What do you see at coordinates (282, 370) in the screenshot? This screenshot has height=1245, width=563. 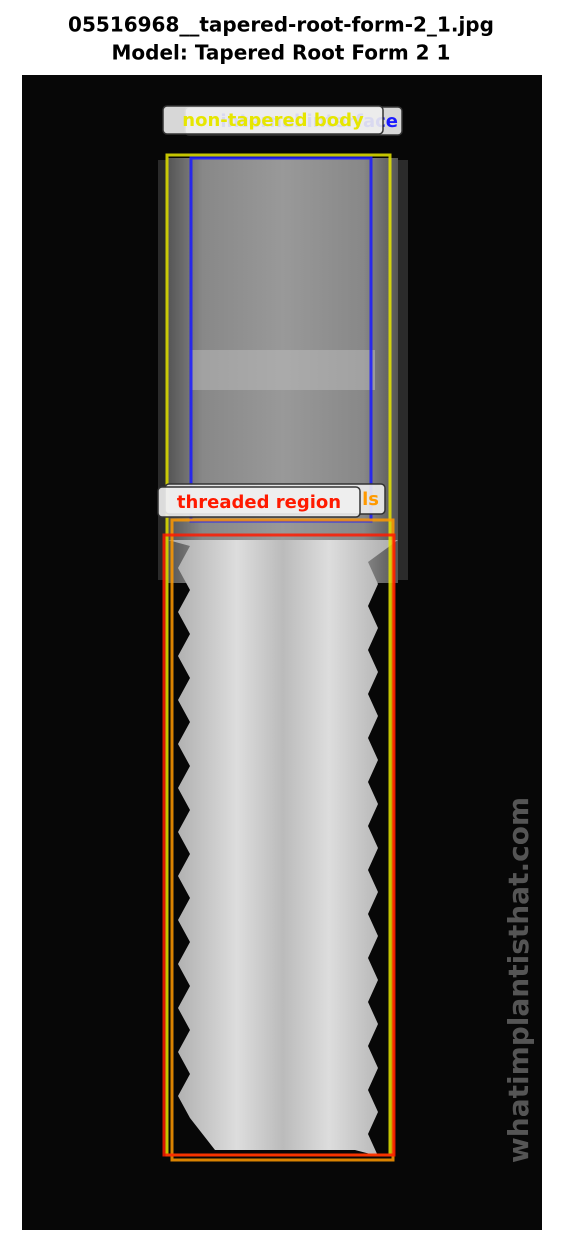 I see `implant-band` at bounding box center [282, 370].